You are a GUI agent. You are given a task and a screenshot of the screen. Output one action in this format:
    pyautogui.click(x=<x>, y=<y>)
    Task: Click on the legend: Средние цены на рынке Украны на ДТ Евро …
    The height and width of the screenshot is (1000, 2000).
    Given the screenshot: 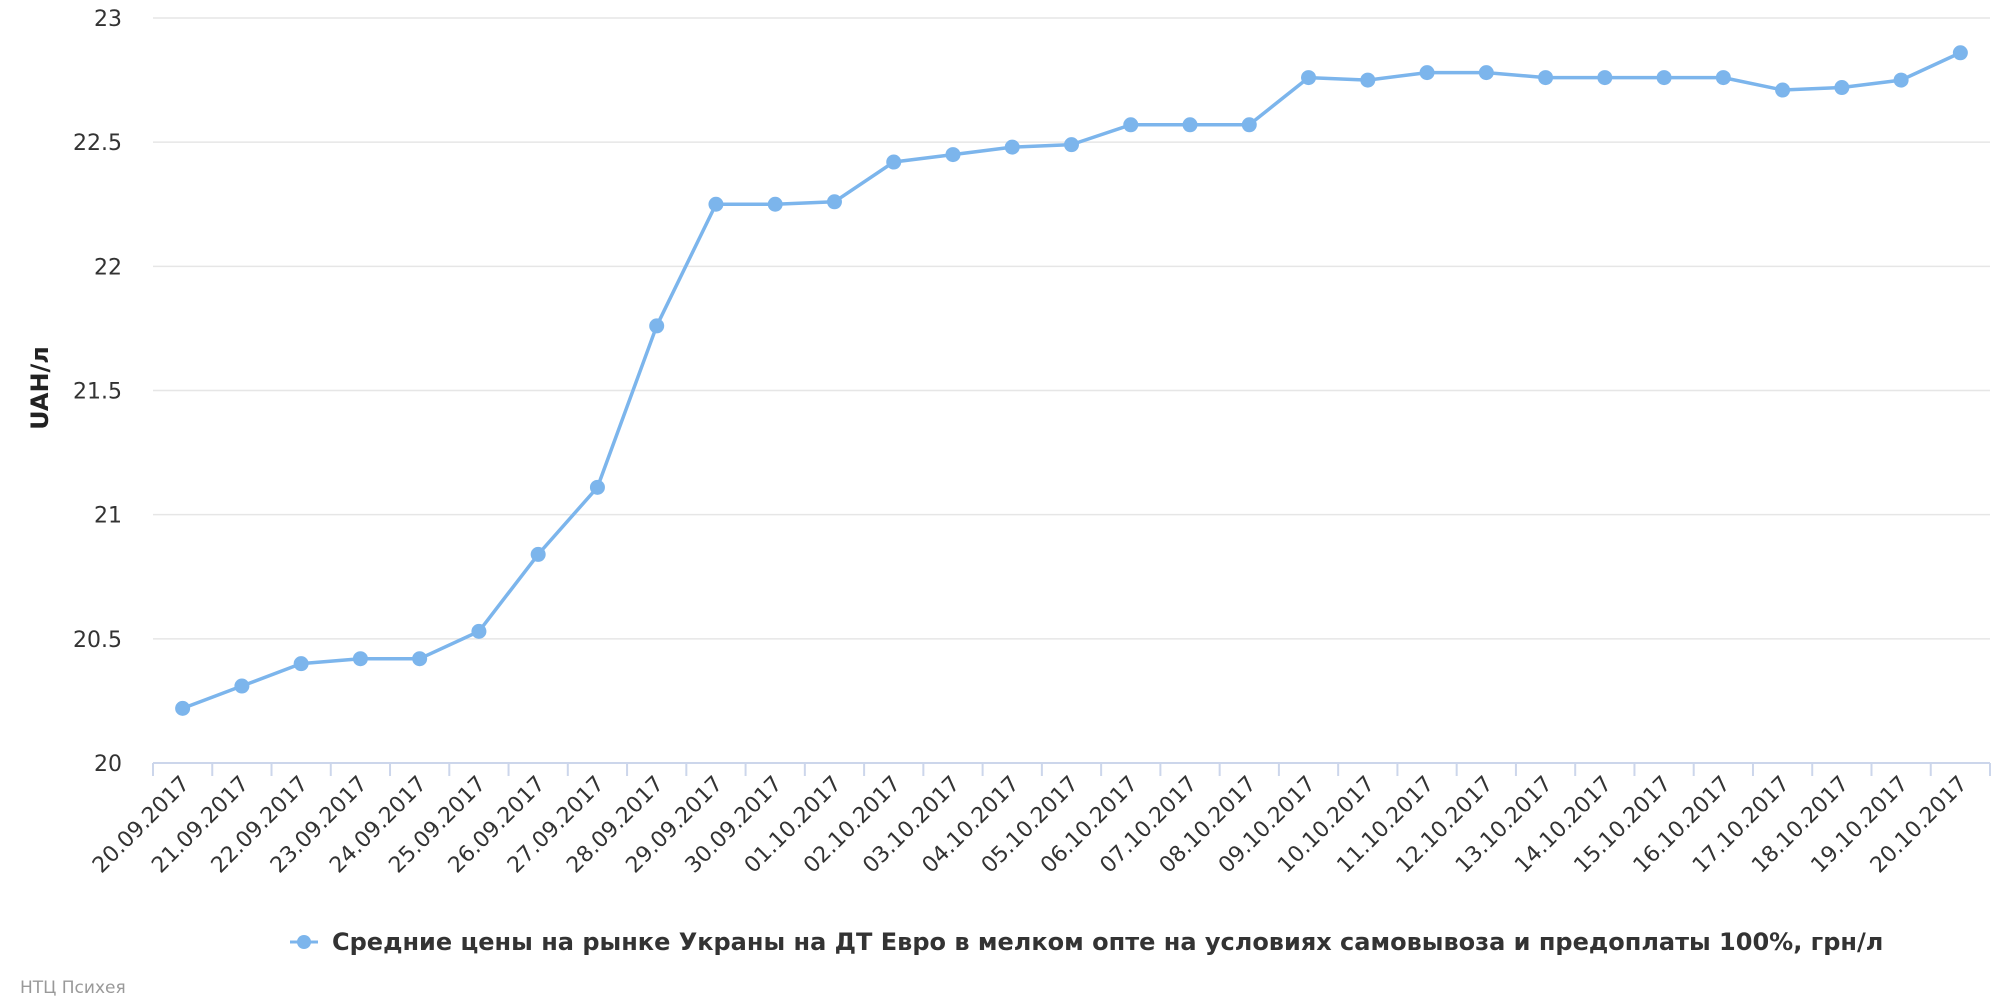 What is the action you would take?
    pyautogui.click(x=1086, y=942)
    